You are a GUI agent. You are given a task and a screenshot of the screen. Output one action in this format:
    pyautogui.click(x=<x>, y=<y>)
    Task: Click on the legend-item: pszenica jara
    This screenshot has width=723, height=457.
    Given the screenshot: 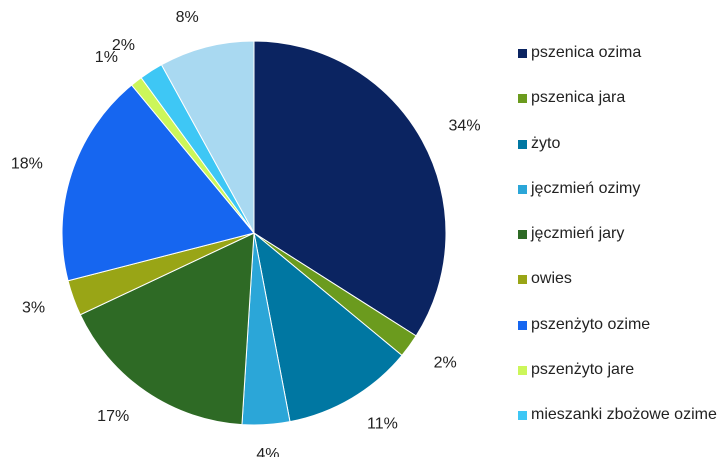 What is the action you would take?
    pyautogui.click(x=620, y=111)
    